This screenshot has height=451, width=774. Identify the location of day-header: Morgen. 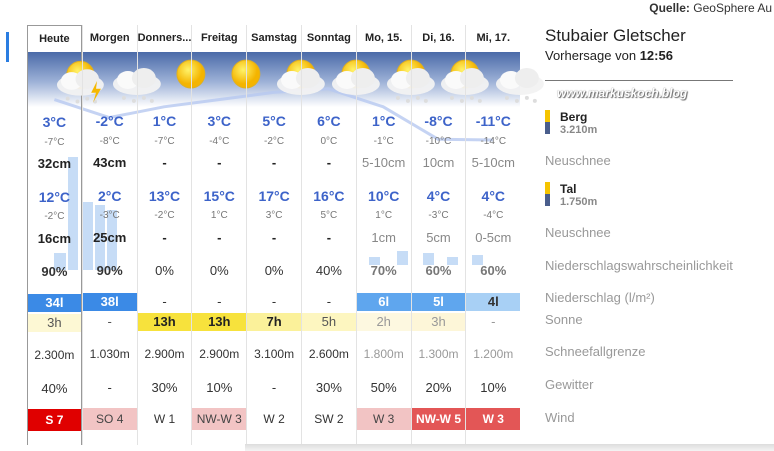
(109, 38).